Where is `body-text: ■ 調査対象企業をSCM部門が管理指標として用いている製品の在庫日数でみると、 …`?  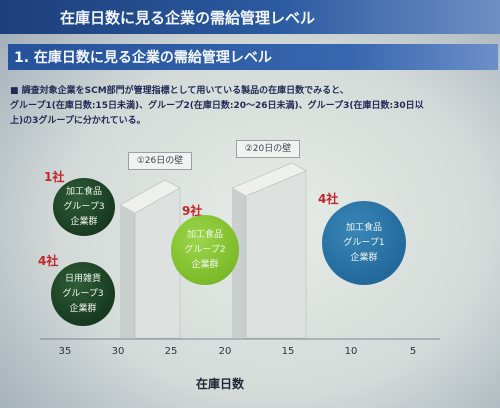
body-text: ■ 調査対象企業をSCM部門が管理指標として用いている製品の在庫日数でみると、 … is located at coordinates (250, 106).